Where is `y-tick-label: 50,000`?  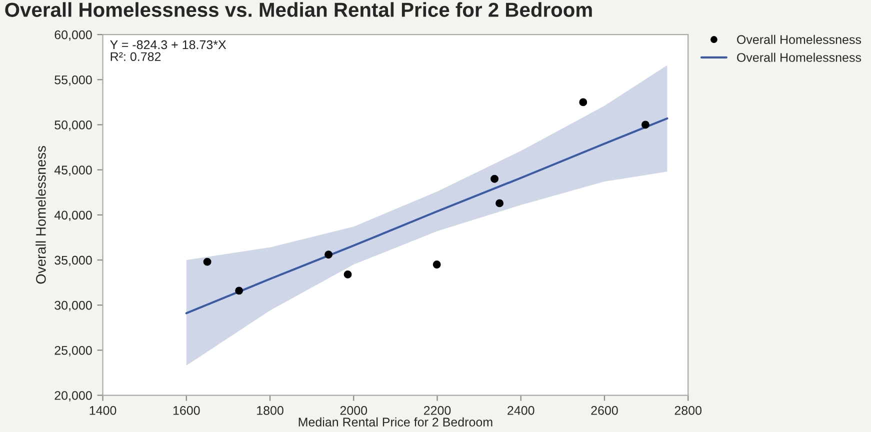 y-tick-label: 50,000 is located at coordinates (73, 125).